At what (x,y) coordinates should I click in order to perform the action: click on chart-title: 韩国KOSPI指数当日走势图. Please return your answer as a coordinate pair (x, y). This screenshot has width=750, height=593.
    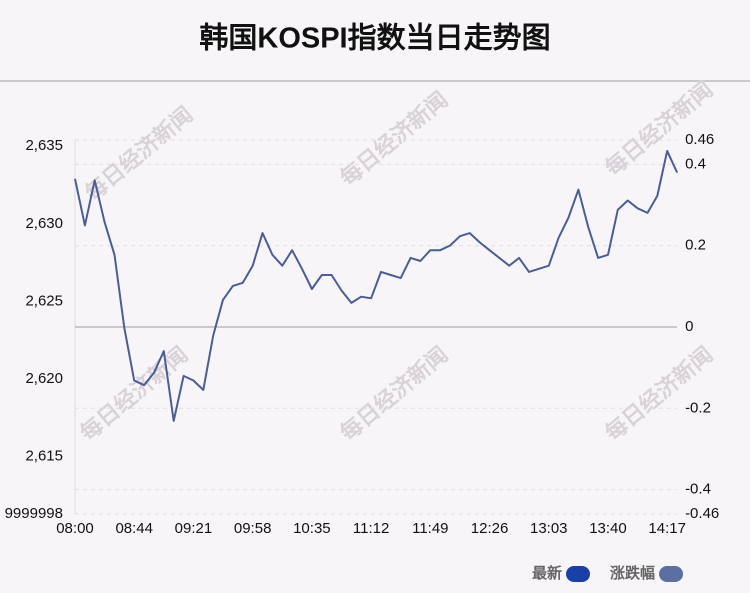
    Looking at the image, I should click on (374, 38).